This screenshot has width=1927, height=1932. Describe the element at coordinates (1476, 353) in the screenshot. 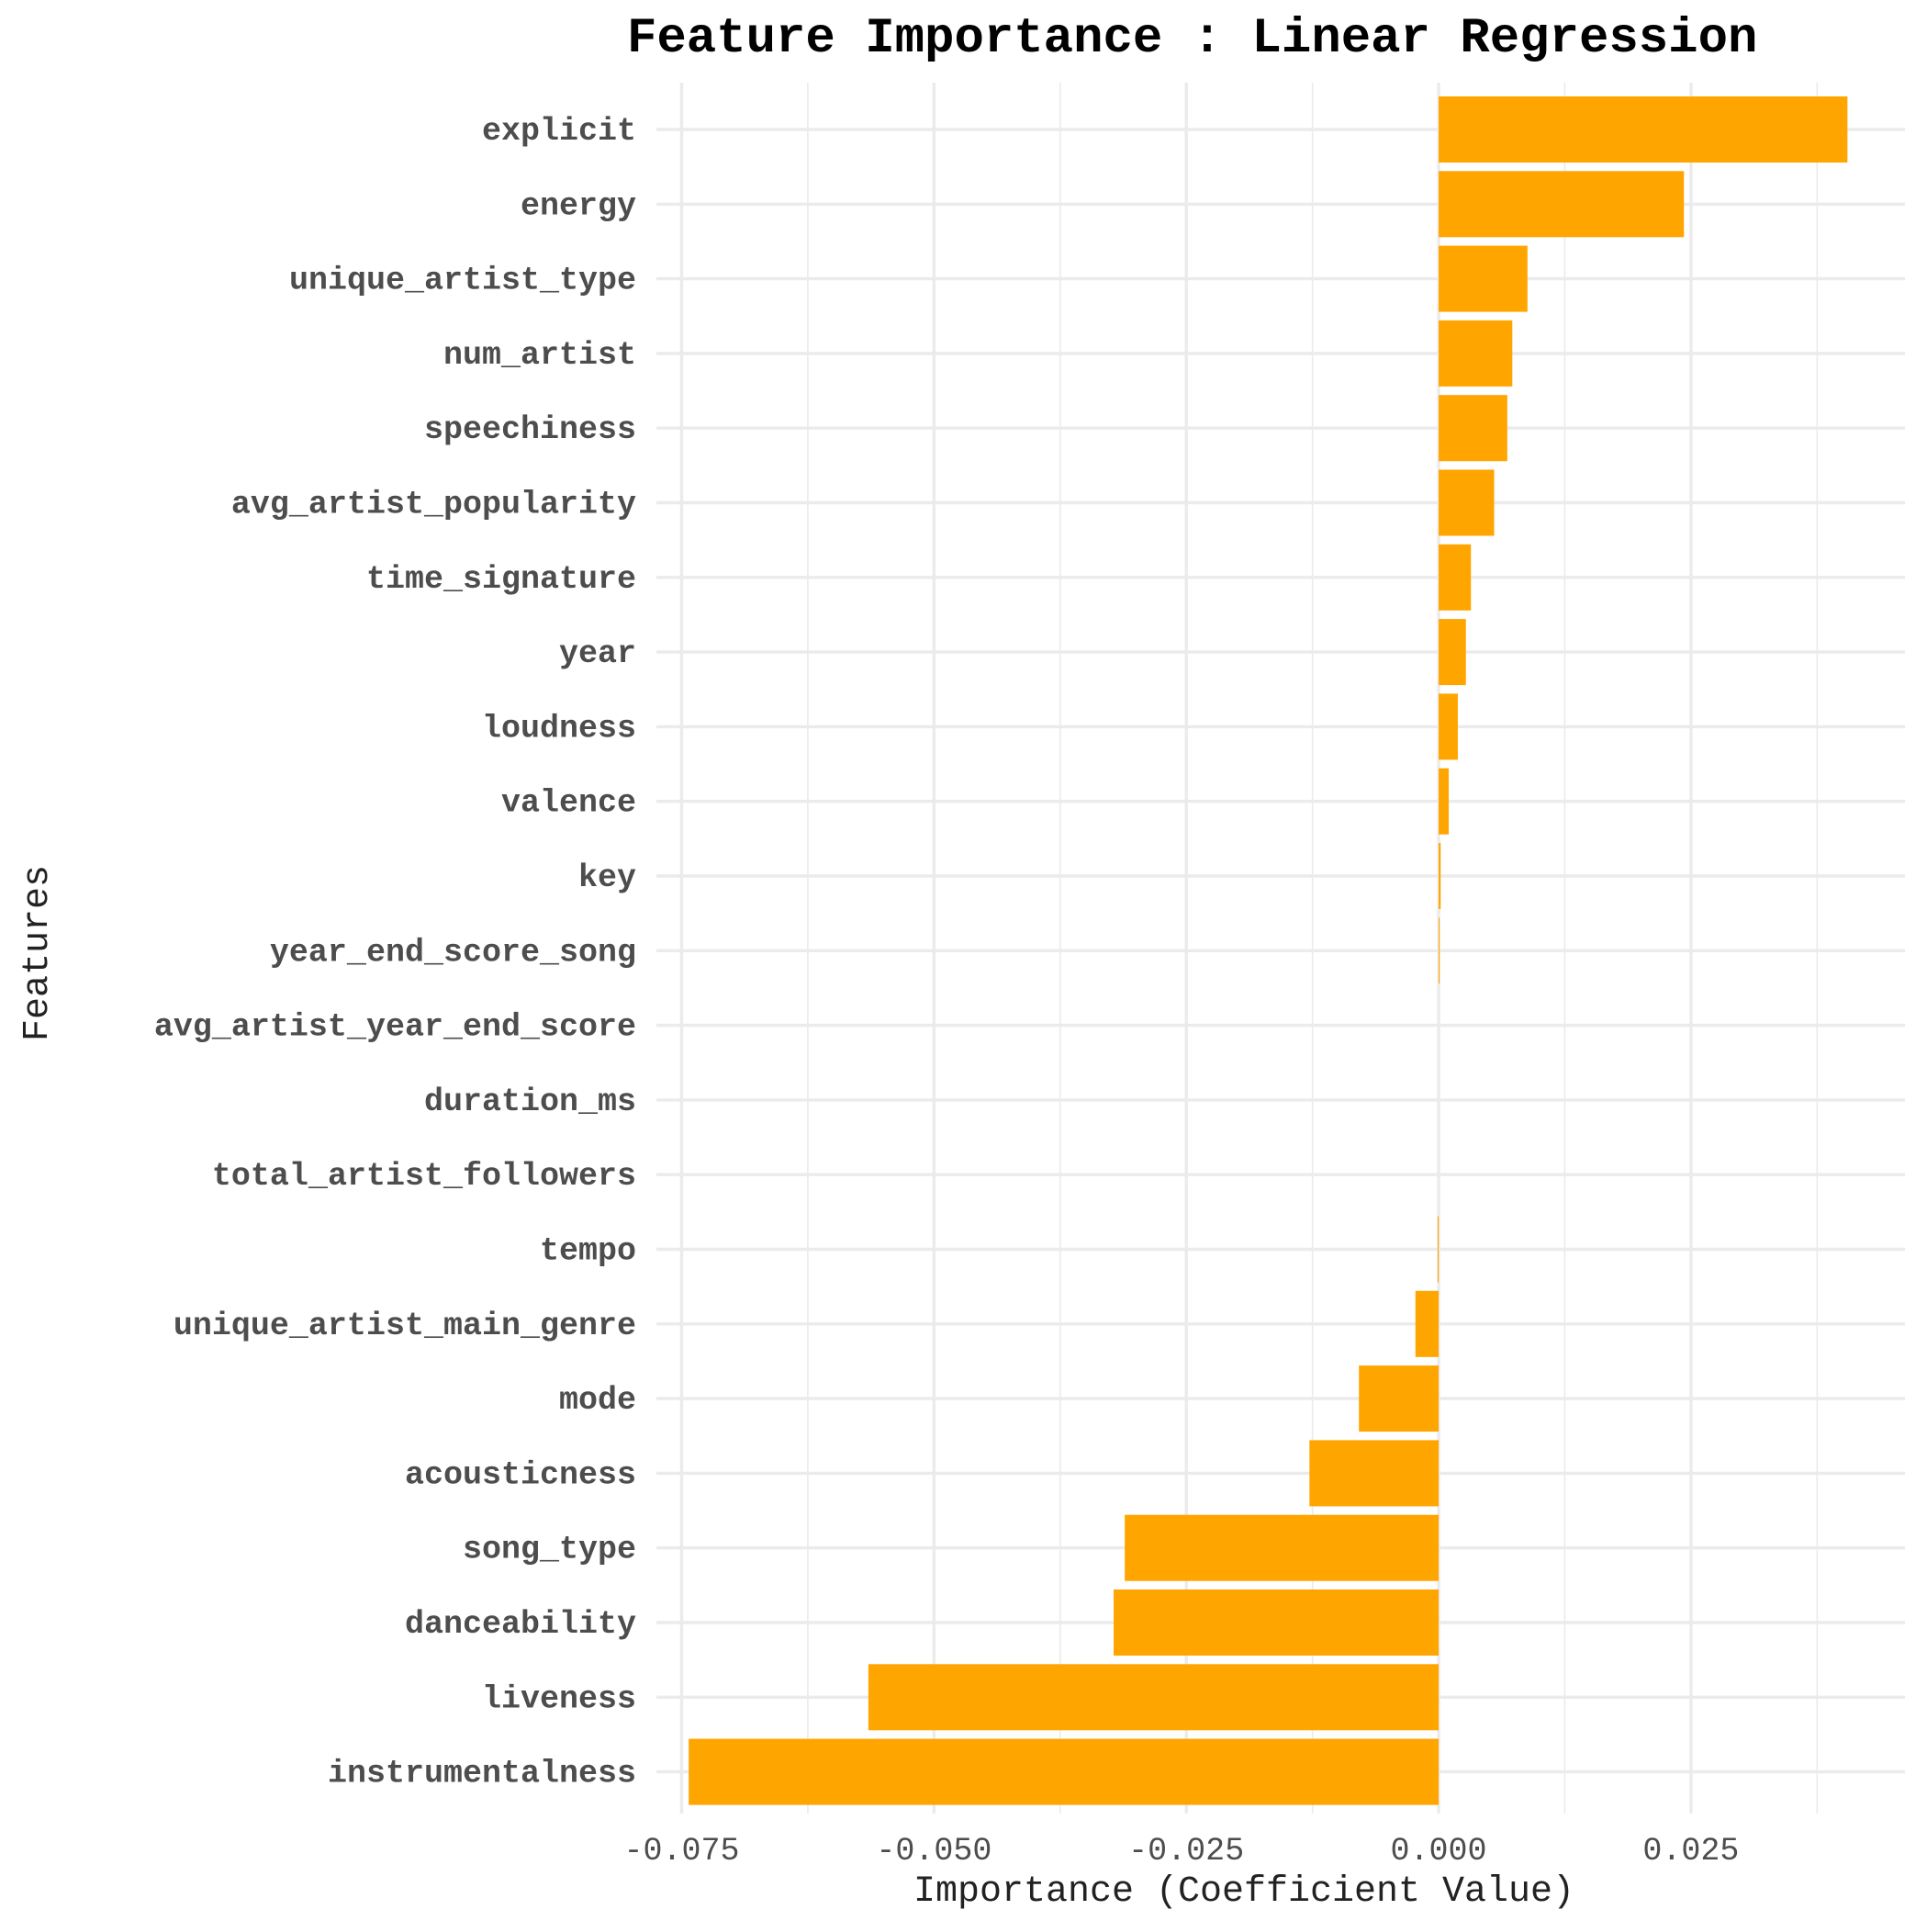

I see `bar-num_artist` at that location.